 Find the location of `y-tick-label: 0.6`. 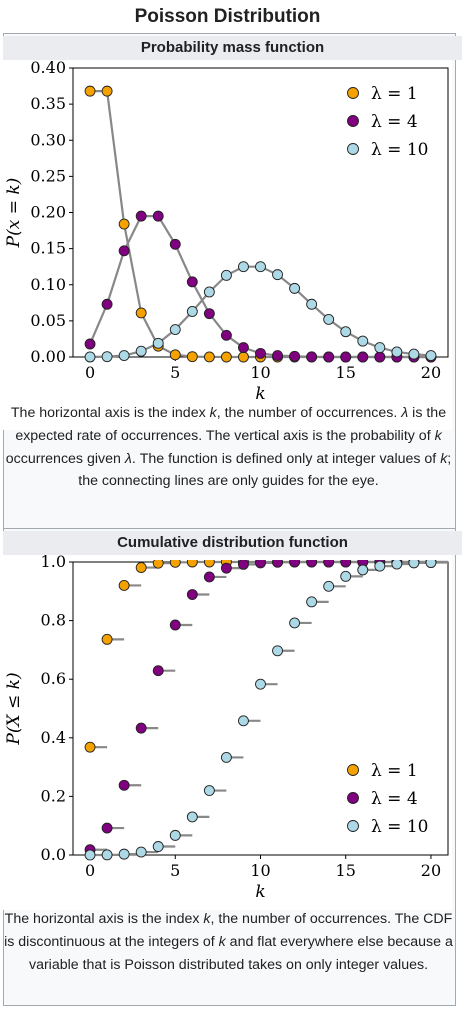

y-tick-label: 0.6 is located at coordinates (53, 678).